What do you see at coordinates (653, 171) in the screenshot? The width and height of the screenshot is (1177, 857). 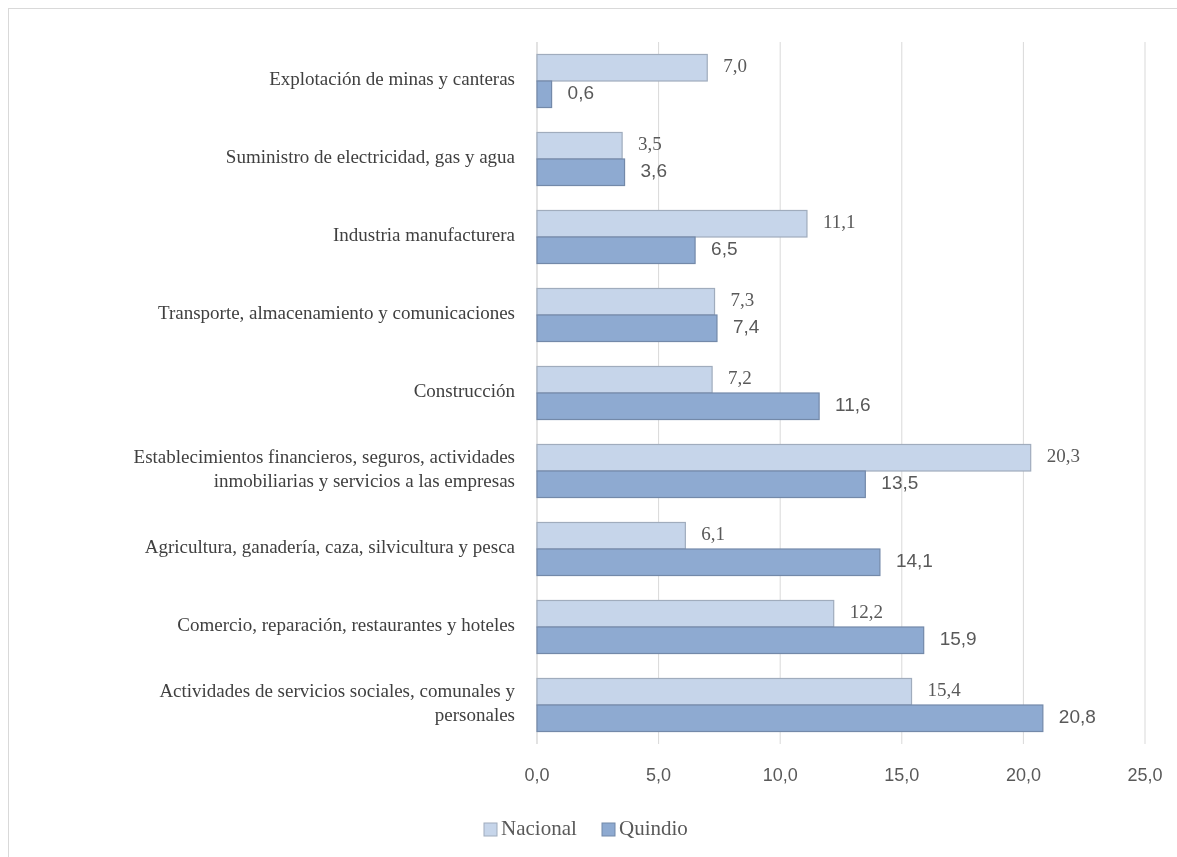 I see `data-label: 3,6` at bounding box center [653, 171].